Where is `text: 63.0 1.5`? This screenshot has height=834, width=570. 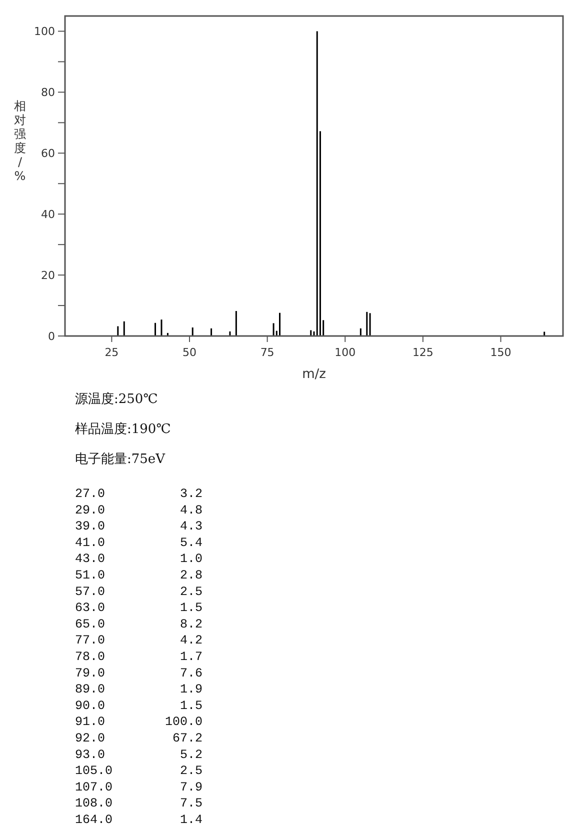 text: 63.0 1.5 is located at coordinates (139, 608).